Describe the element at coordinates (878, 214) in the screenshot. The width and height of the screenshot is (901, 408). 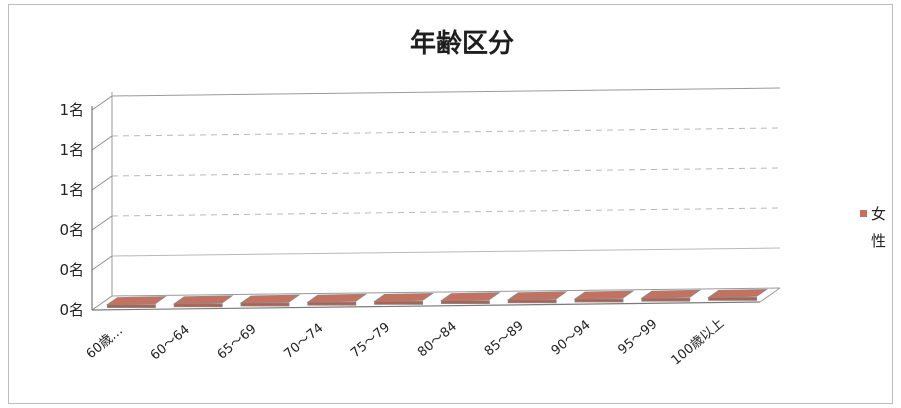
I see `legend-label-line1: 女` at that location.